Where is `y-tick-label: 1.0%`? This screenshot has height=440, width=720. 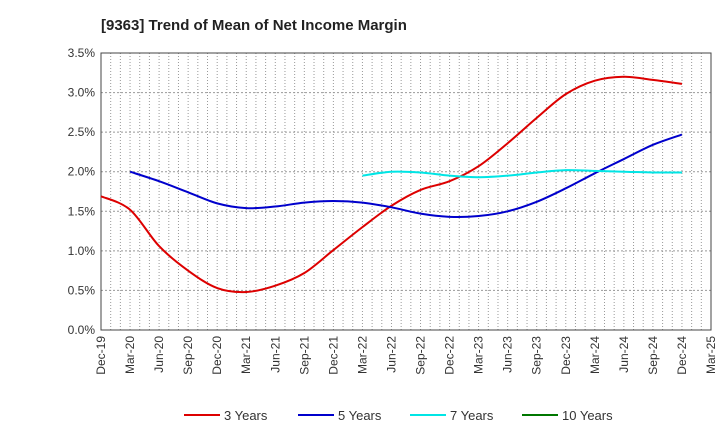
y-tick-label: 1.0% is located at coordinates (82, 251).